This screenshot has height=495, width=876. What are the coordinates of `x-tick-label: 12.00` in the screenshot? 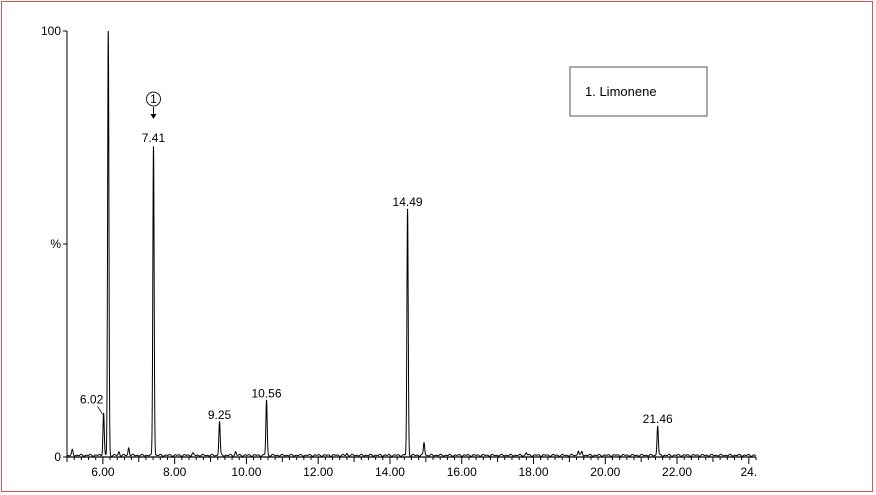 It's located at (318, 472).